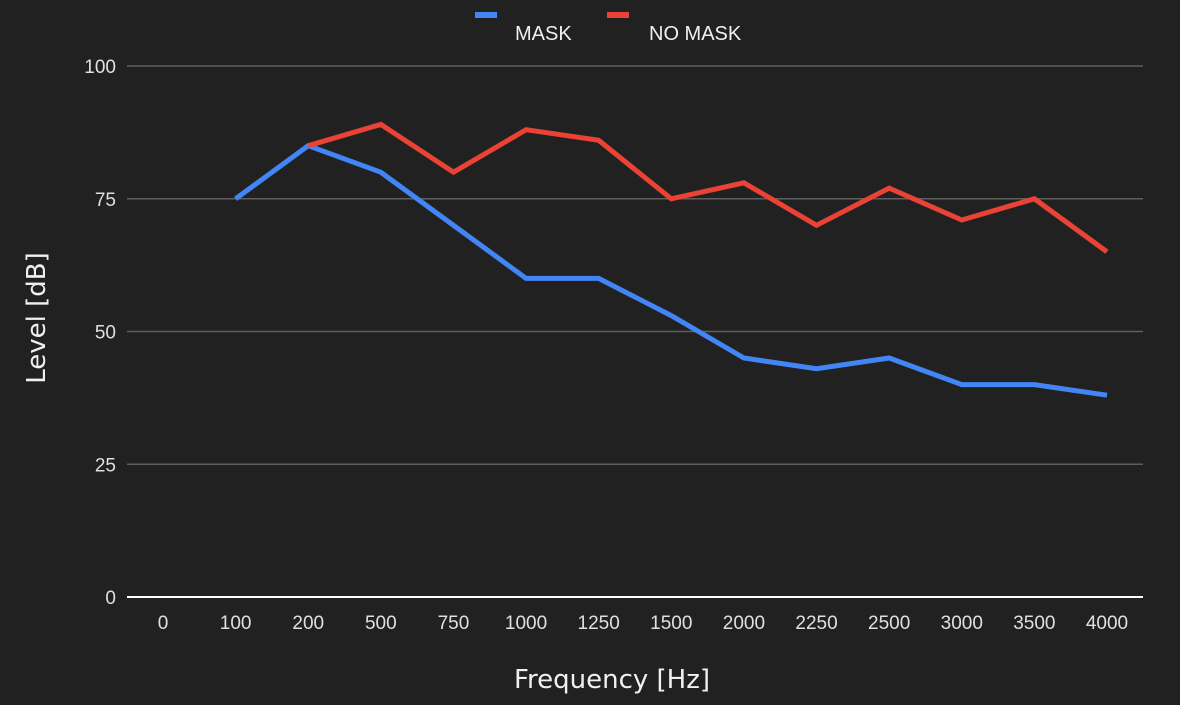  What do you see at coordinates (962, 623) in the screenshot?
I see `x-tick-label: 3000` at bounding box center [962, 623].